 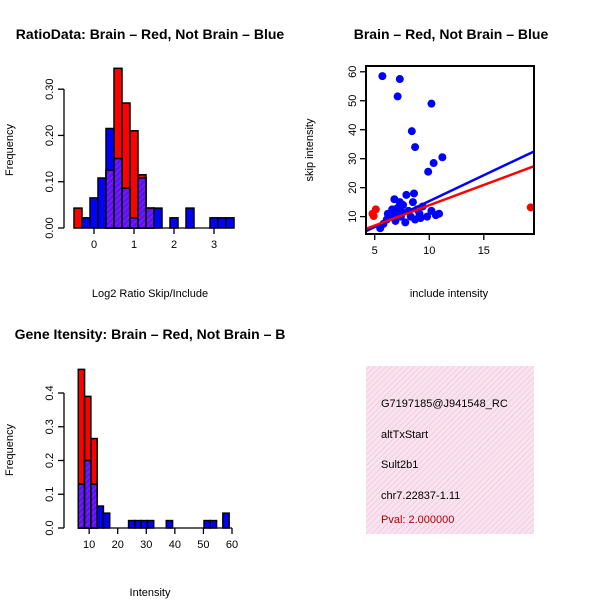 I want to click on gene-x-tick-label: 10, so click(x=89, y=545).